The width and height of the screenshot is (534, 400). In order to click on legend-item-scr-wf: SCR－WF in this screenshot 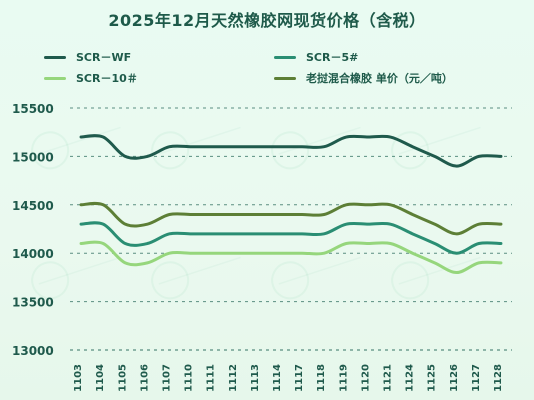, I will do `click(144, 57)`.